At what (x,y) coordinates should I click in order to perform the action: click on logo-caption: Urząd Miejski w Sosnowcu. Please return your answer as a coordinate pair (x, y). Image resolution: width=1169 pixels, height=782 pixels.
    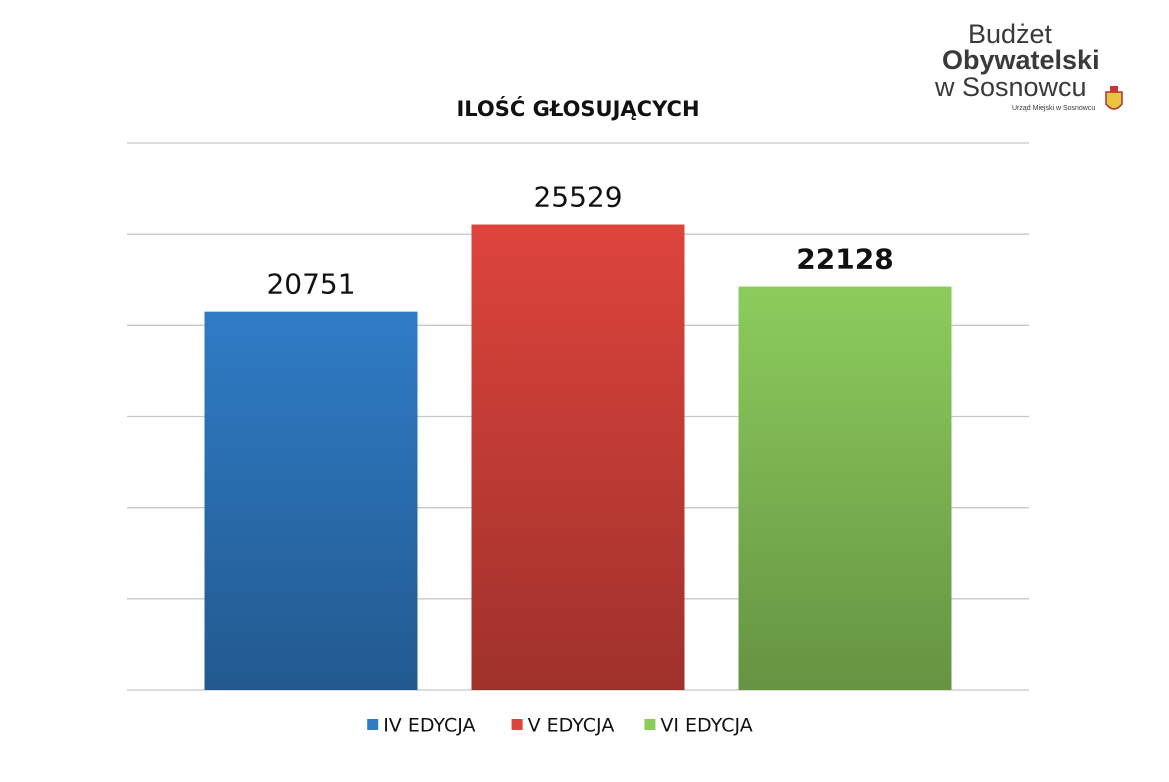
    Looking at the image, I should click on (1053, 108).